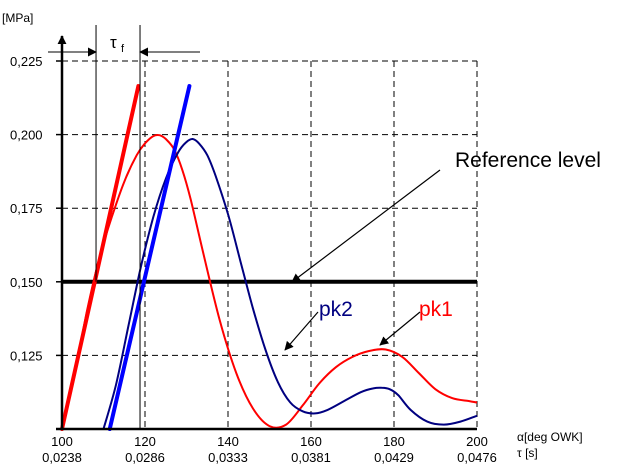 The width and height of the screenshot is (618, 467). I want to click on y-tick-label-3: 0,200, so click(26, 135).